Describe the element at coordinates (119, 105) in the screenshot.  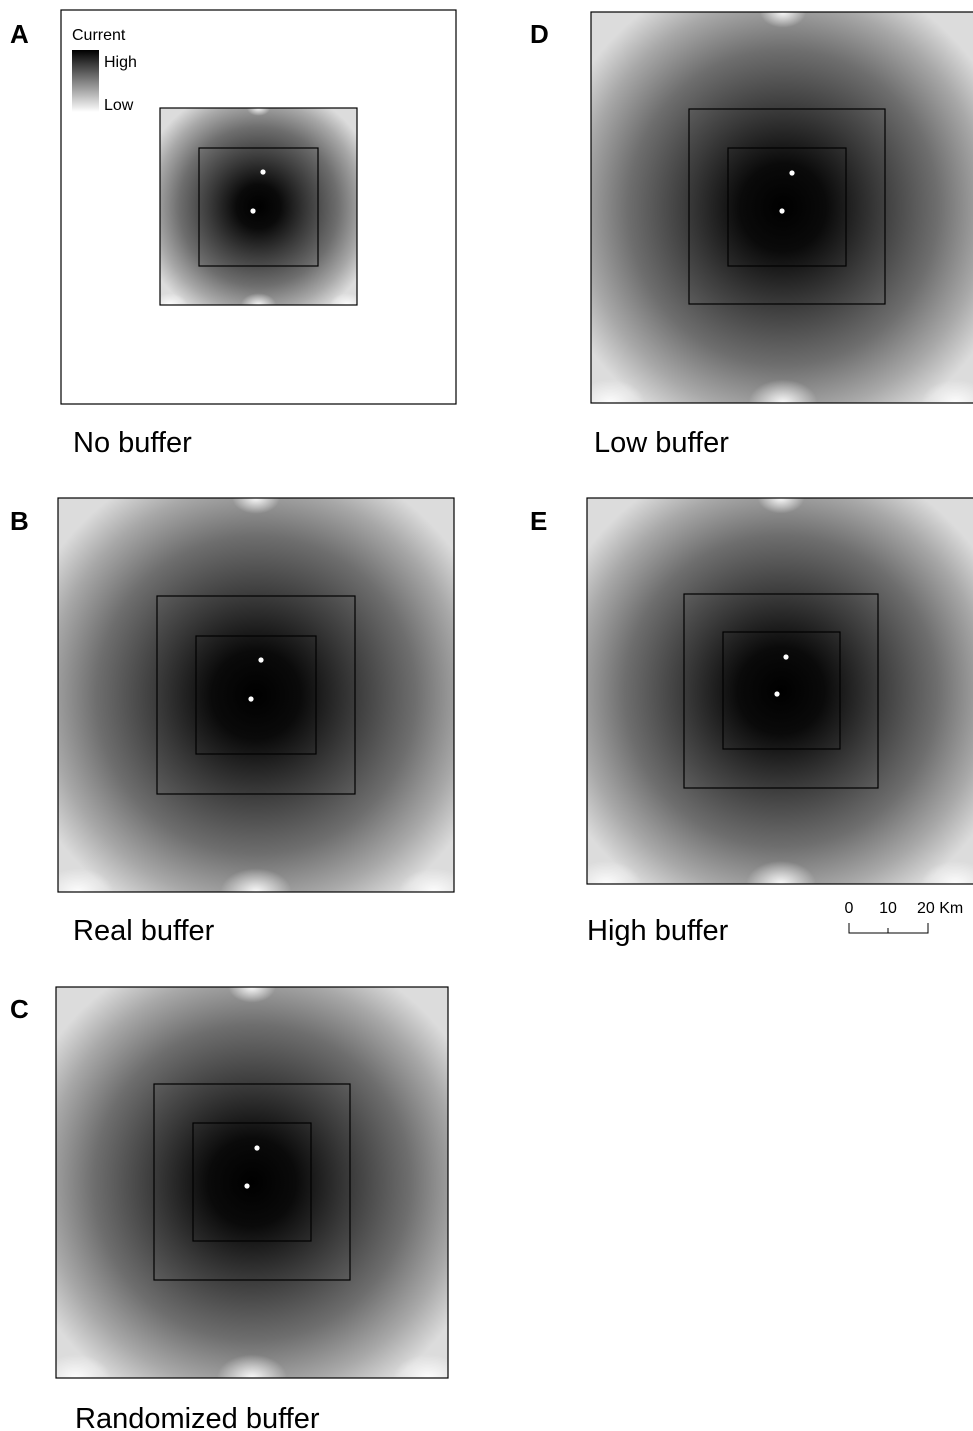
I see `legend-low: Low` at that location.